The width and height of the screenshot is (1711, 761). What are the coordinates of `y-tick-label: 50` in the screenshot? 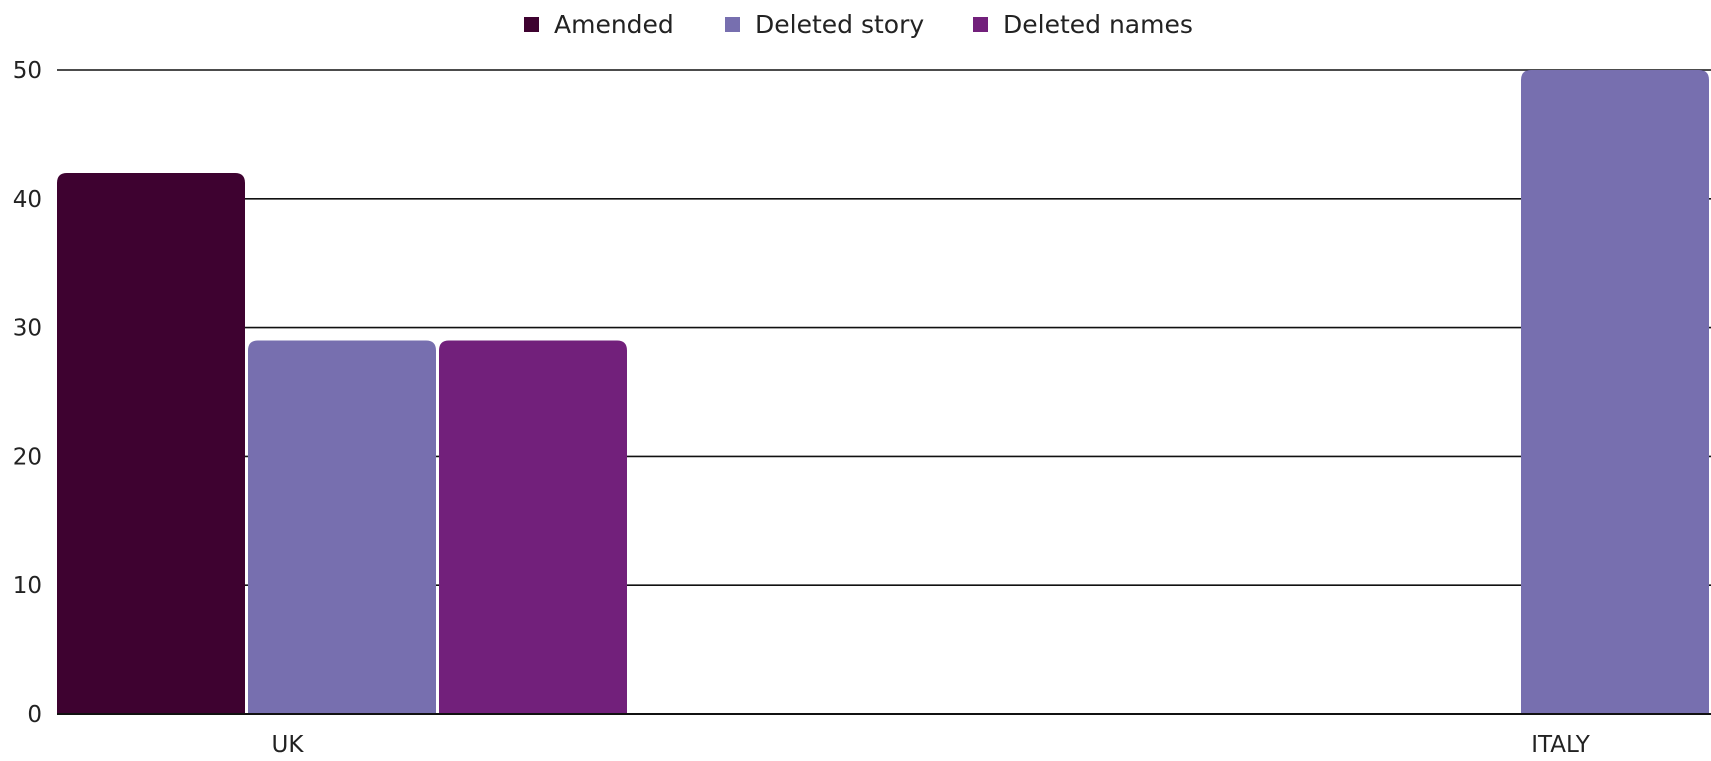 It's located at (27, 71).